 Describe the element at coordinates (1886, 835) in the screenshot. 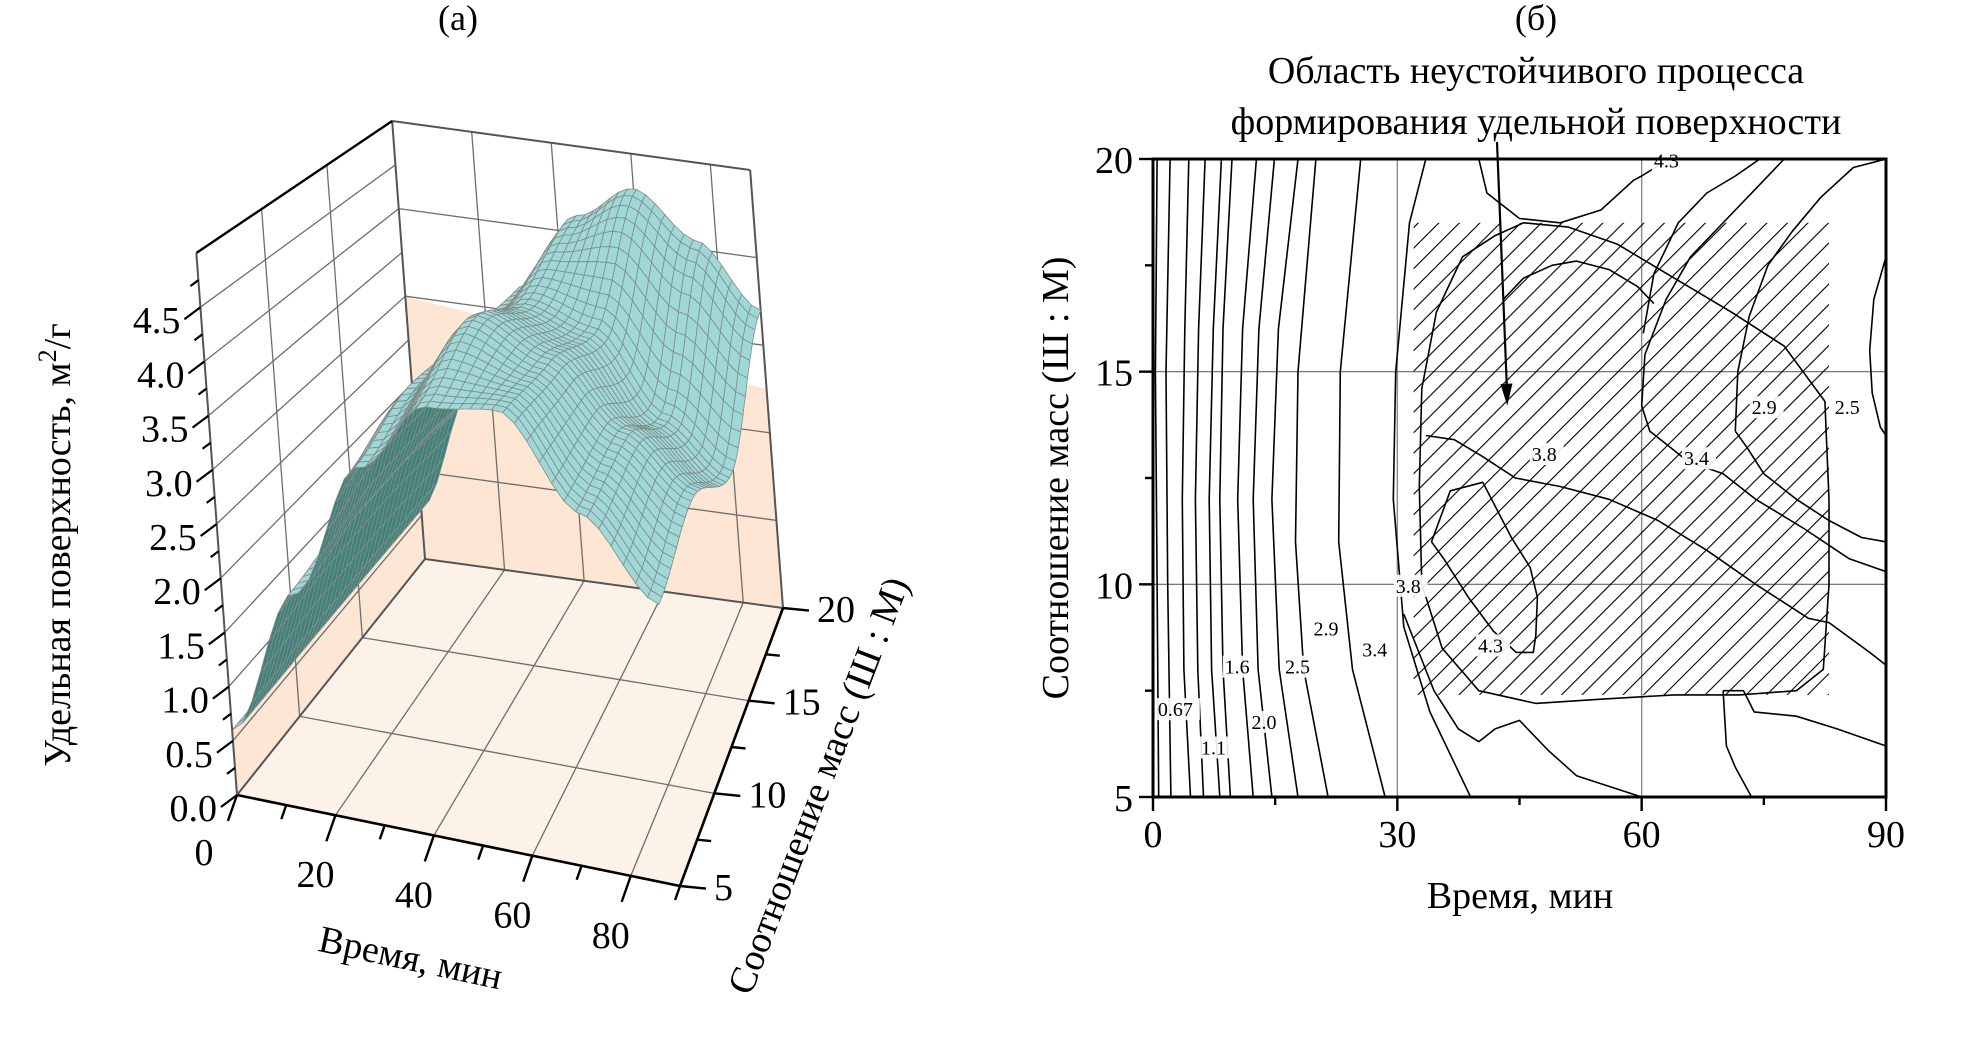

I see `x-tick-label: 90` at that location.